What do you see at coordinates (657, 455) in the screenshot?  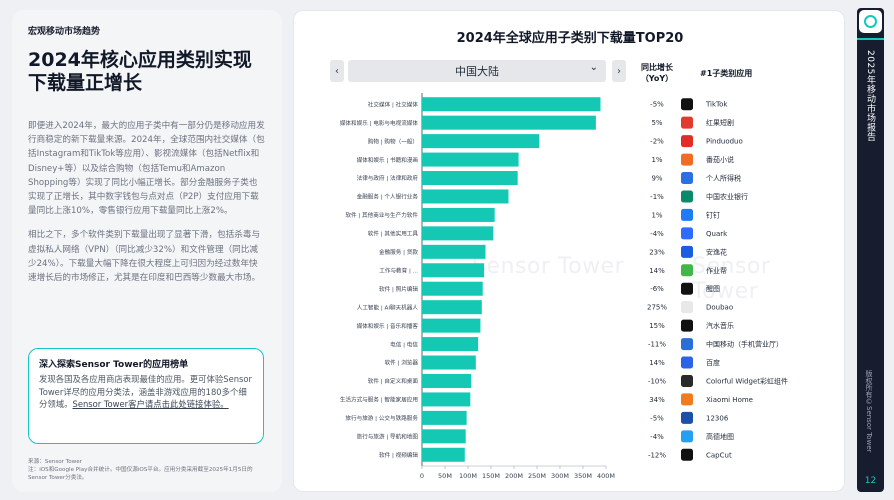 I see `yoy-value: -12%` at bounding box center [657, 455].